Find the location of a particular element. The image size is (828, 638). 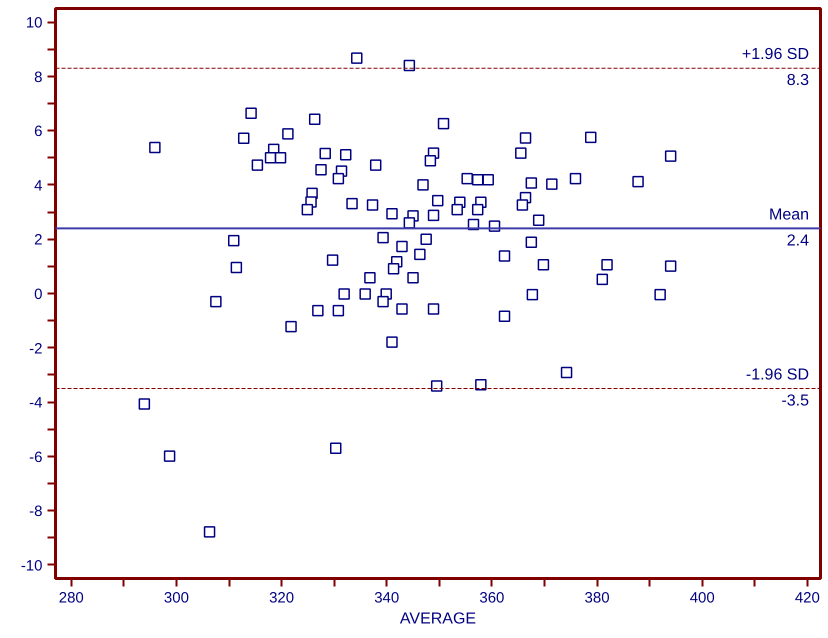

y-tick-label: 4 is located at coordinates (38, 185).